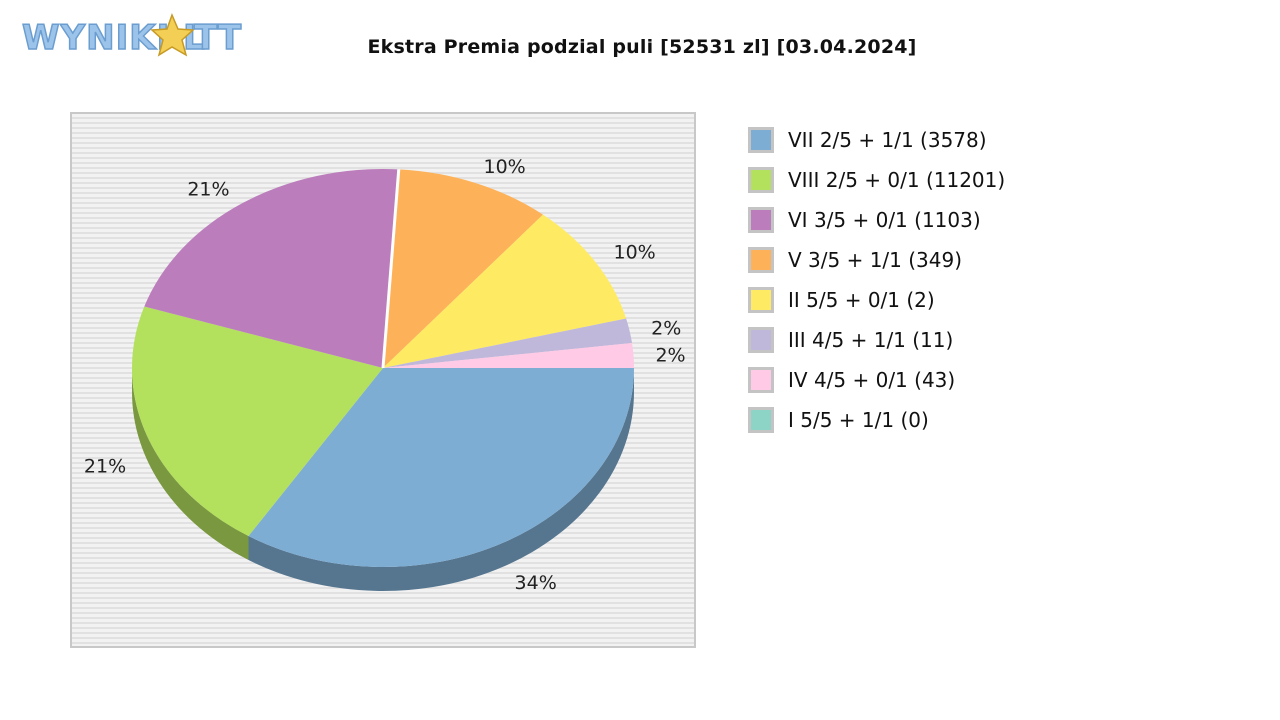 The height and width of the screenshot is (720, 1280). Describe the element at coordinates (670, 355) in the screenshot. I see `slice-label-6: 2%` at that location.